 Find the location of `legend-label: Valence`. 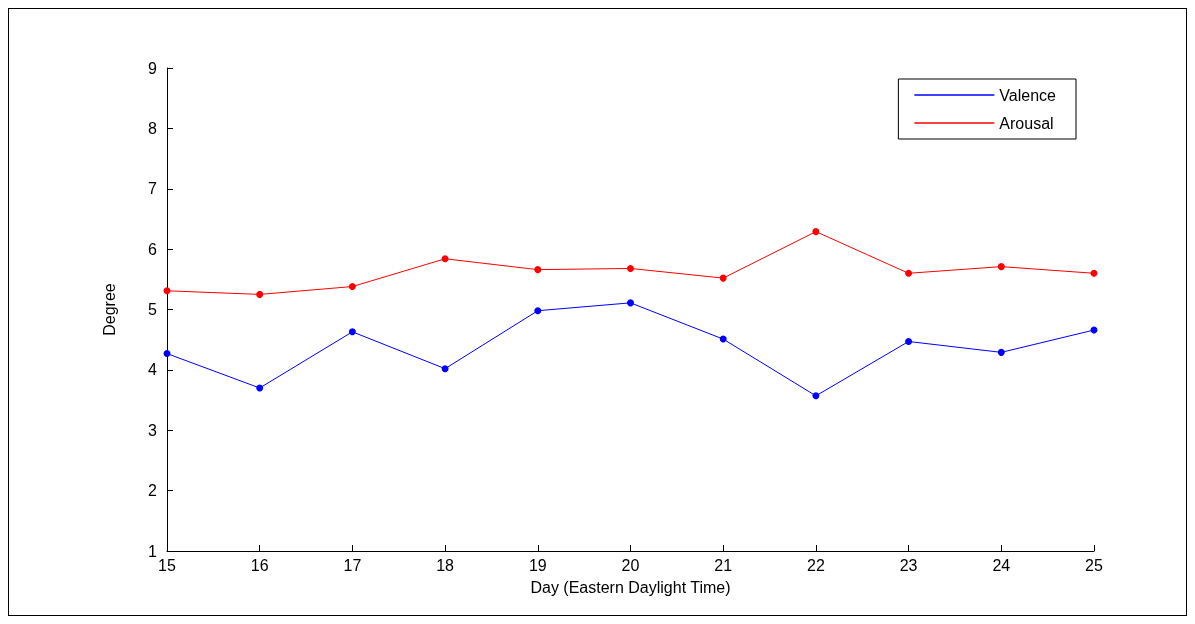

legend-label: Valence is located at coordinates (1028, 95).